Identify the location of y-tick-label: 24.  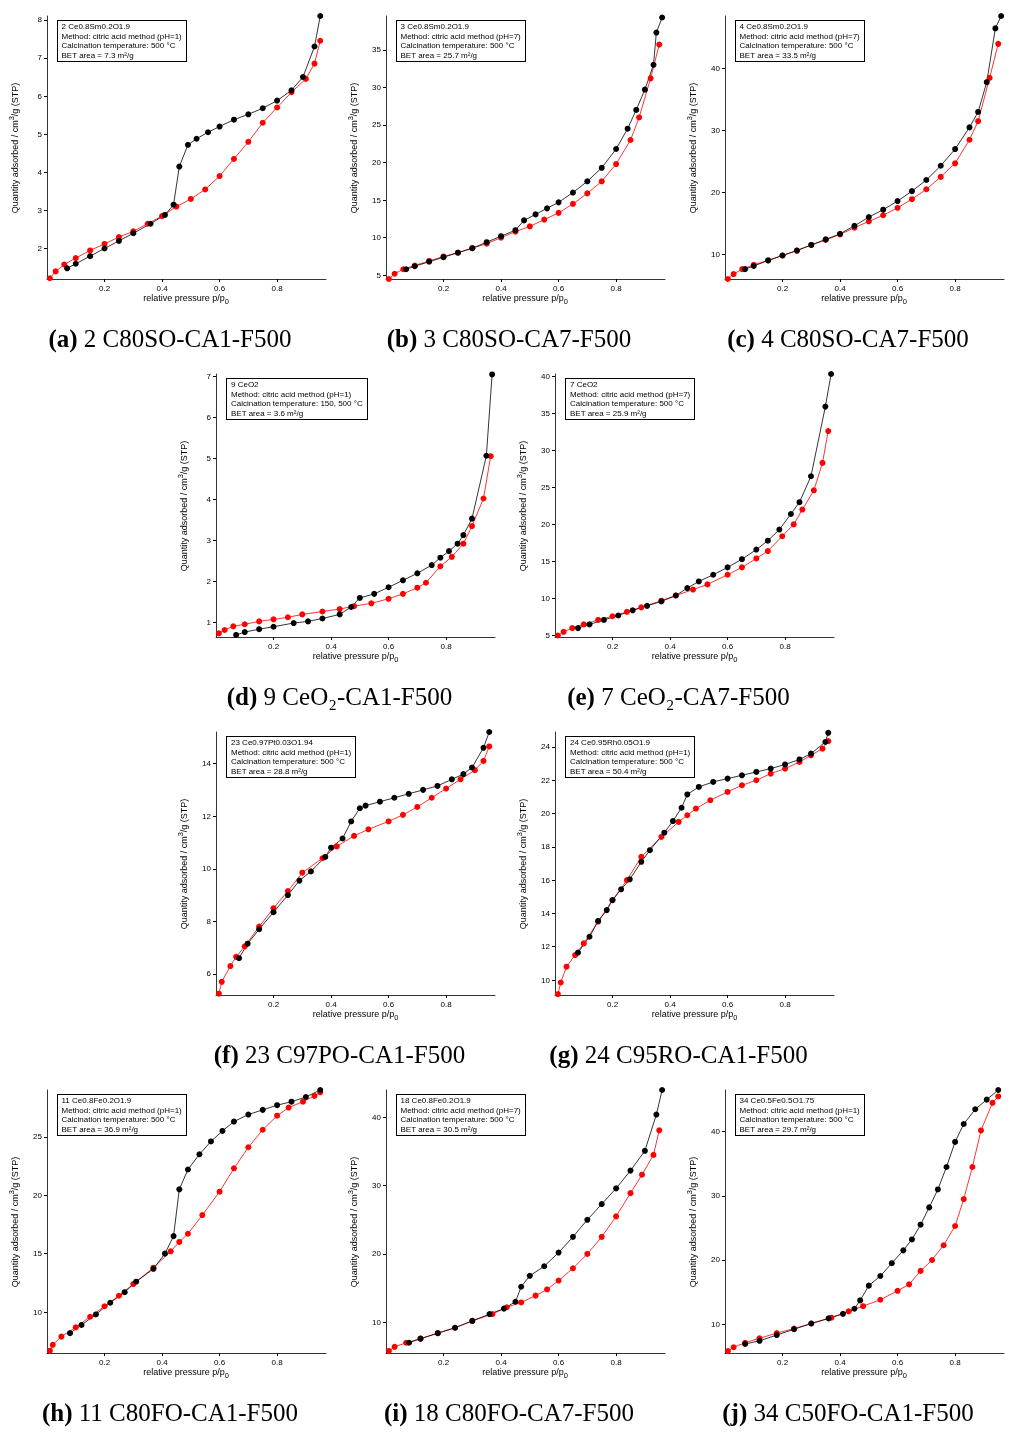
(546, 747).